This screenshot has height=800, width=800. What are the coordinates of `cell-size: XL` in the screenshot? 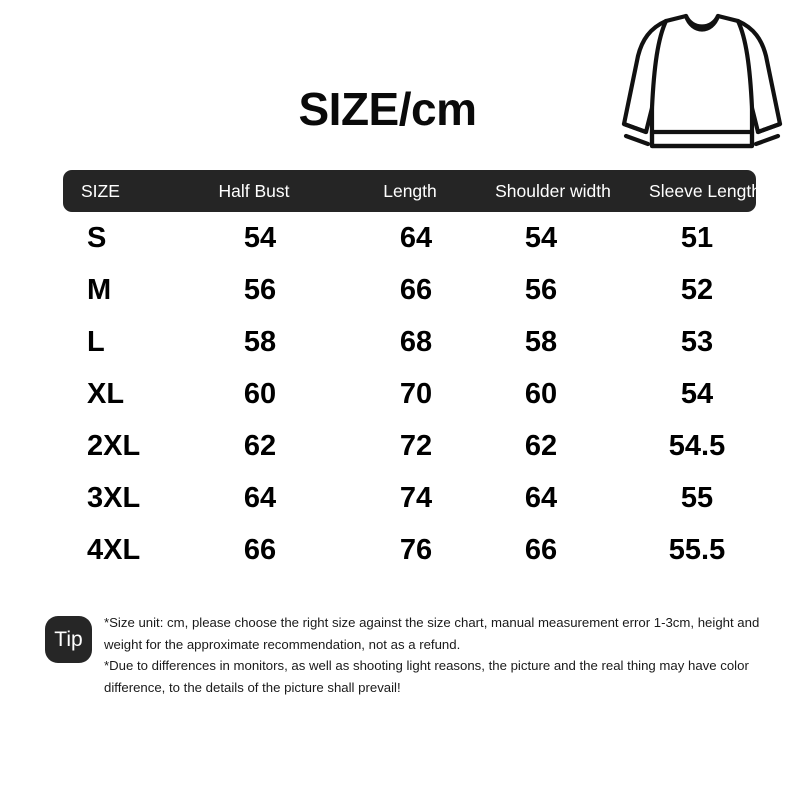 It's located at (106, 394).